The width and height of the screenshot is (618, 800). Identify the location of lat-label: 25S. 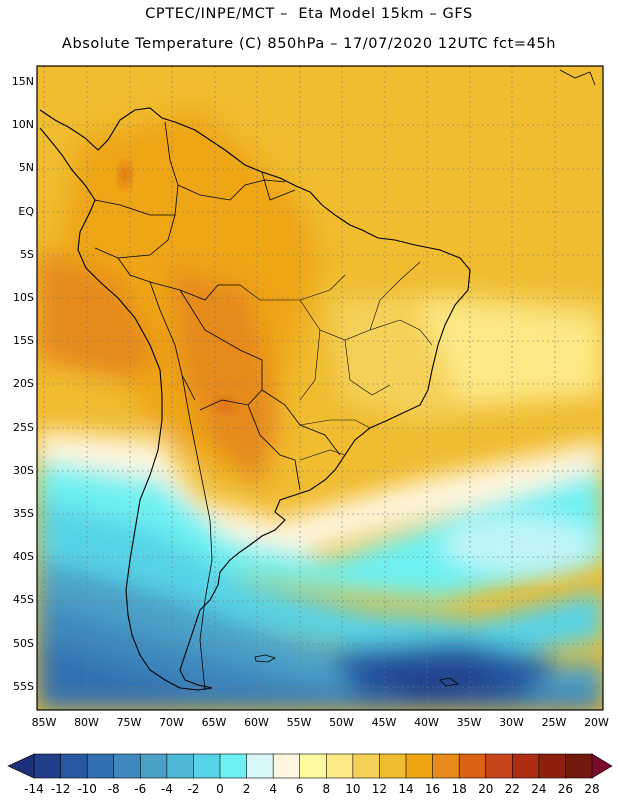
(23, 427).